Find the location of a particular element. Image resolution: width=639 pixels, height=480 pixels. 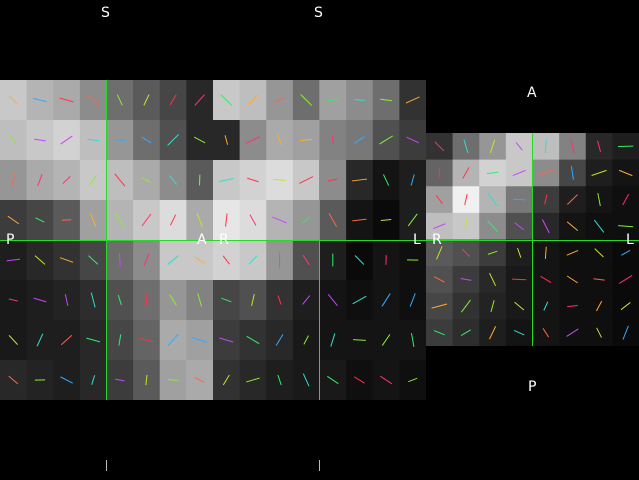

axial-slice-image is located at coordinates (532, 239).